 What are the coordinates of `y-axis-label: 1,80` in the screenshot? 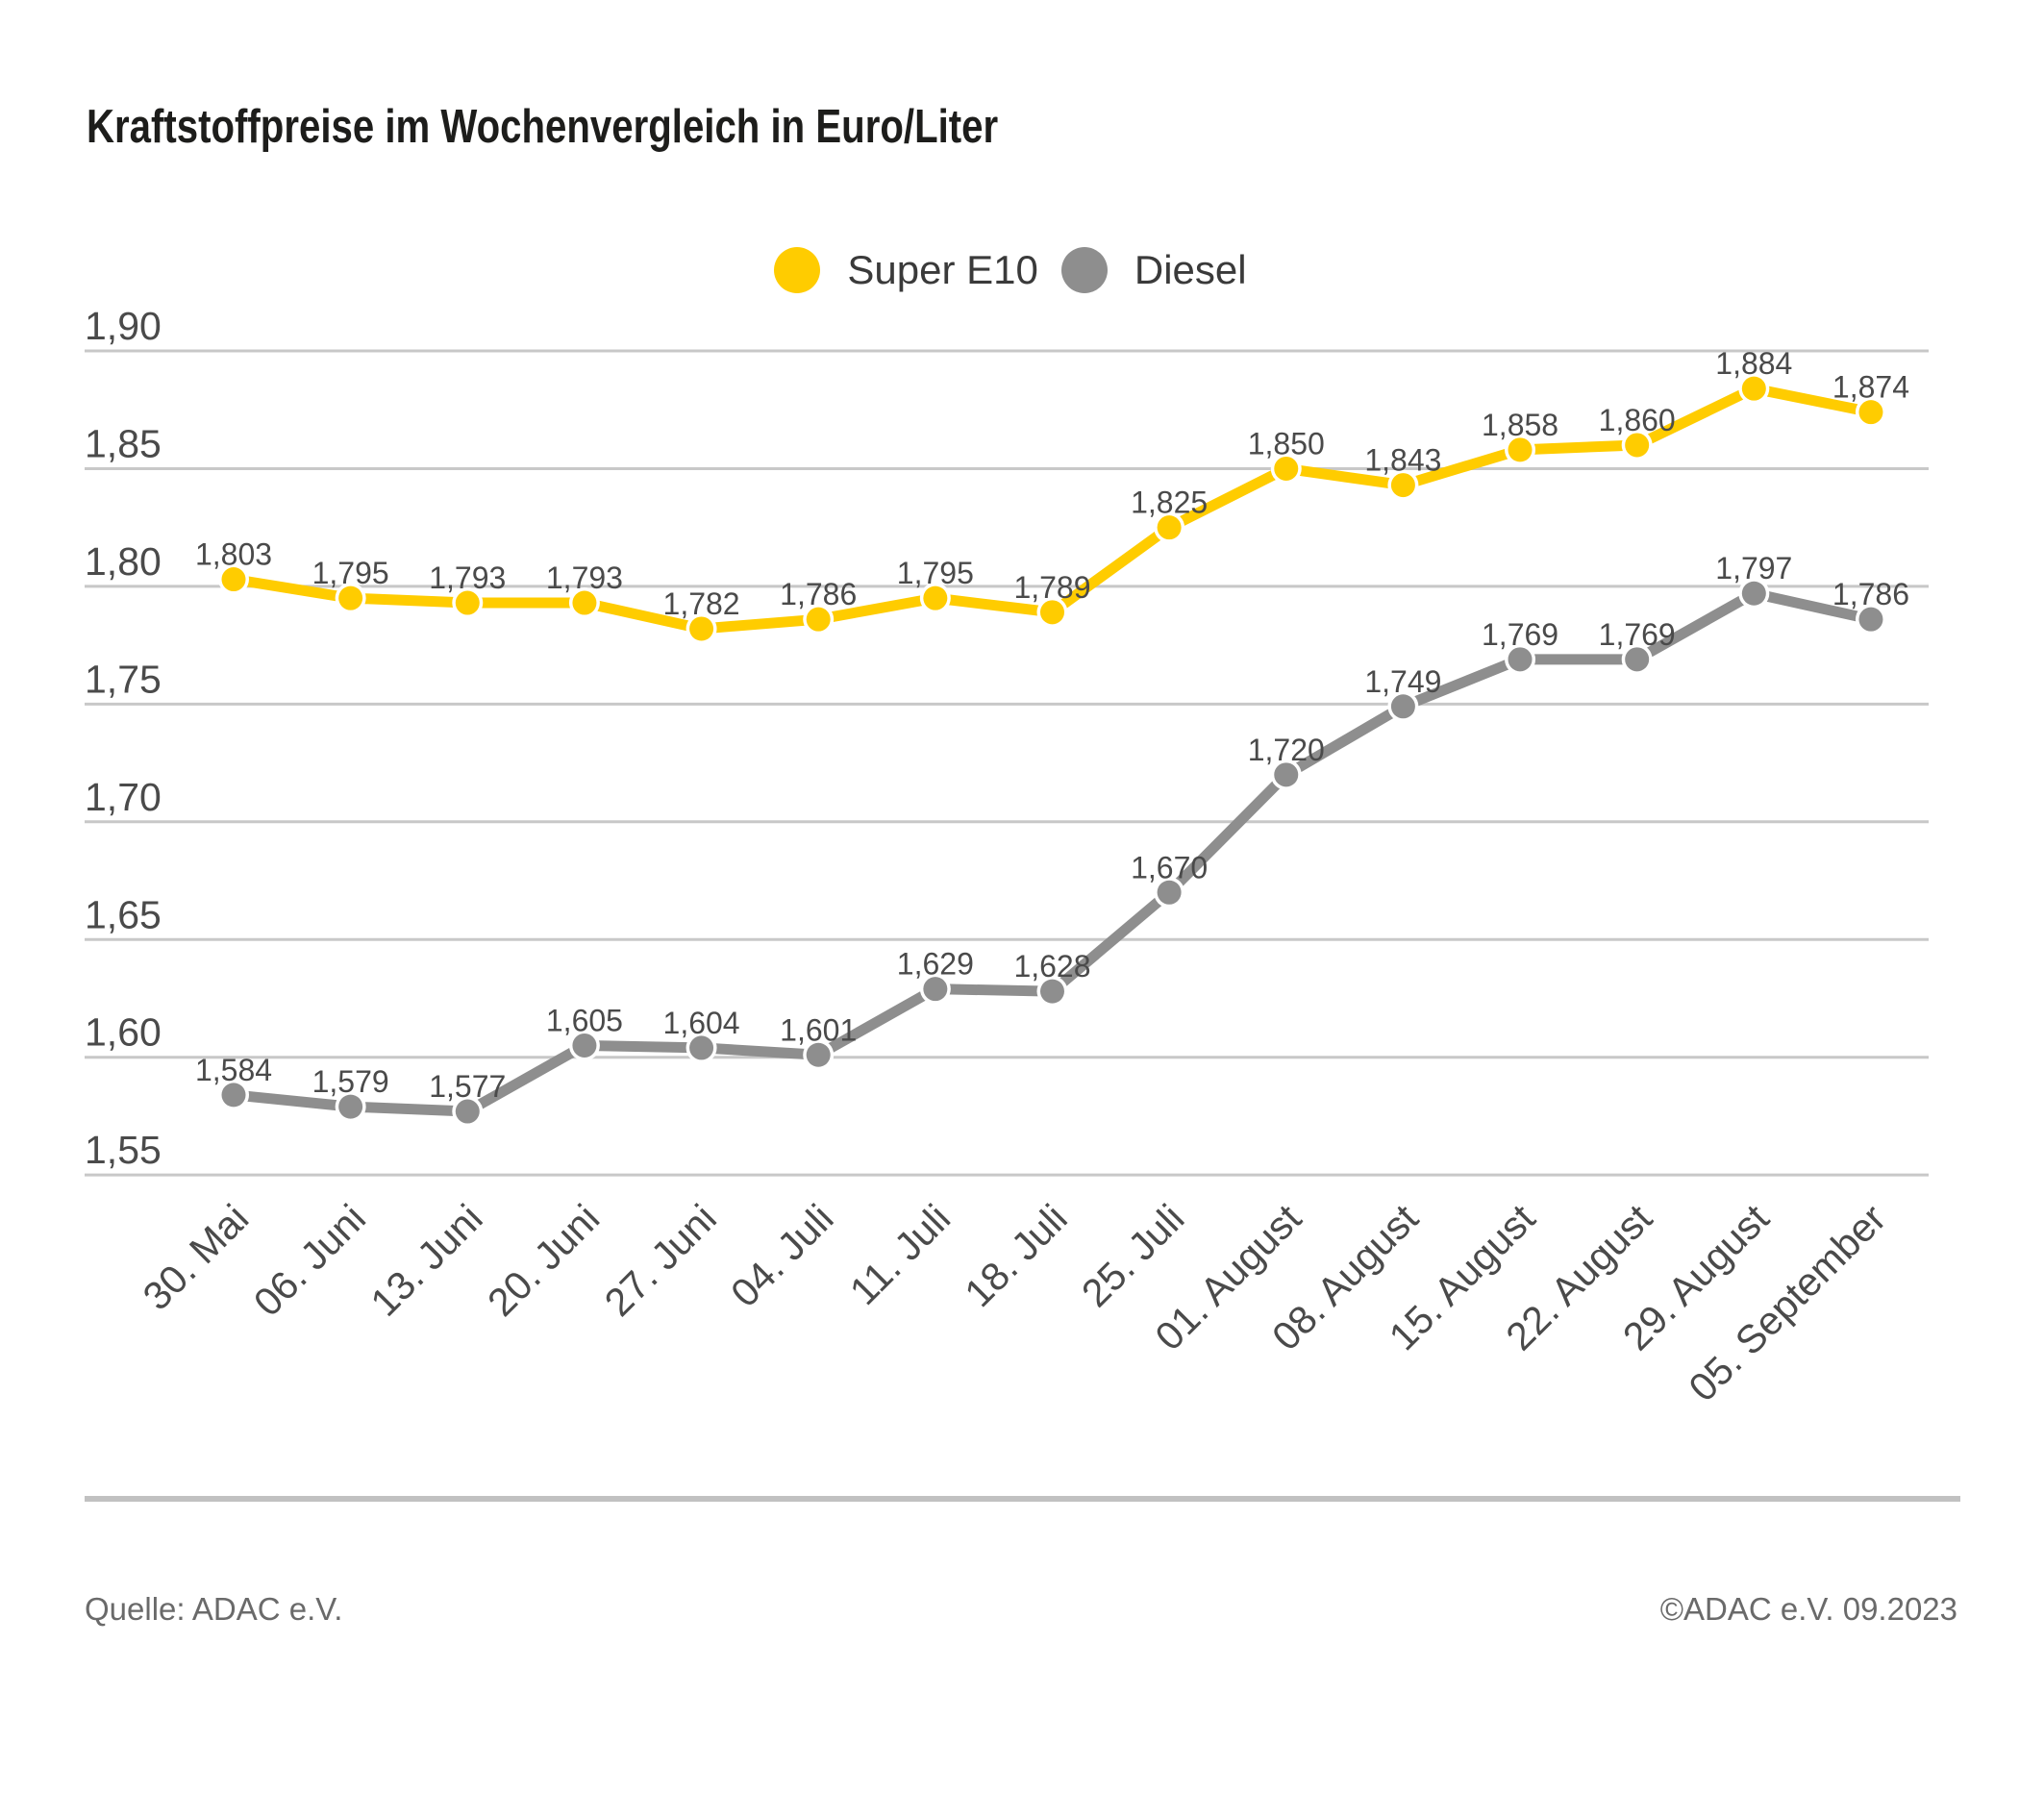 It's located at (124, 561).